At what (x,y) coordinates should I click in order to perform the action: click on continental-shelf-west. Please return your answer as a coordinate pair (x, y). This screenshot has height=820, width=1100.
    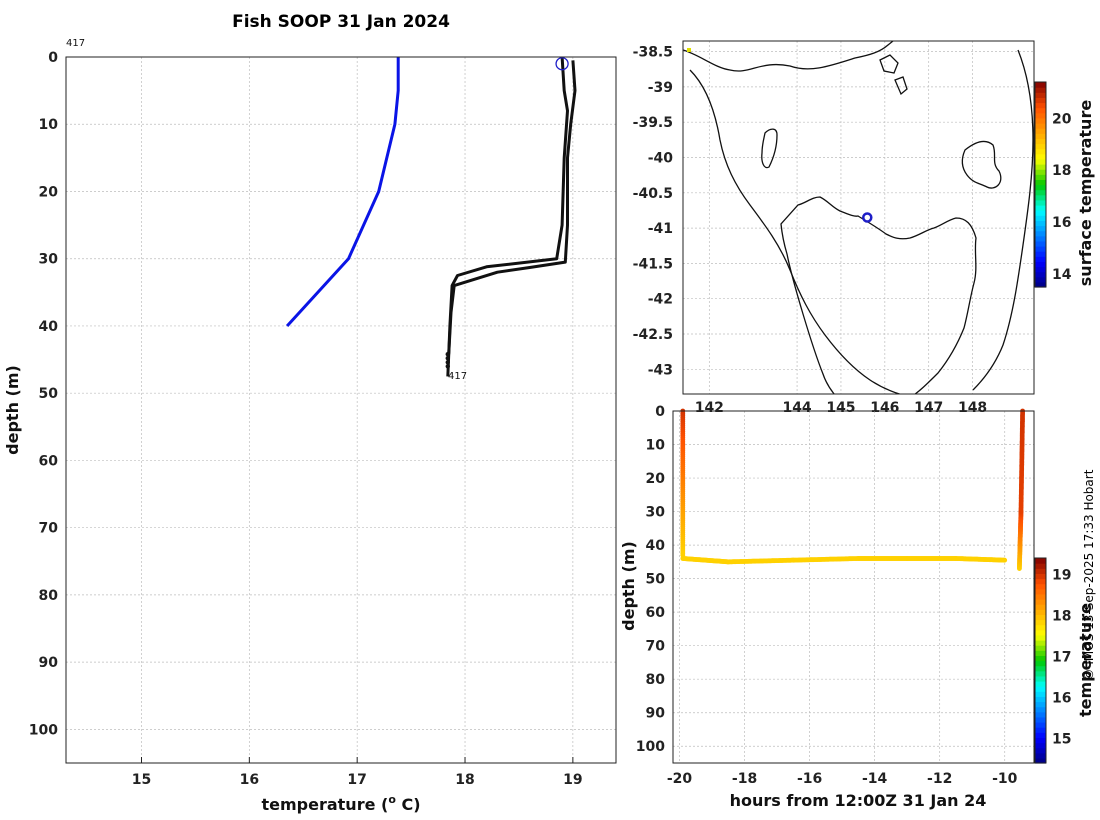
    Looking at the image, I should click on (795, 231).